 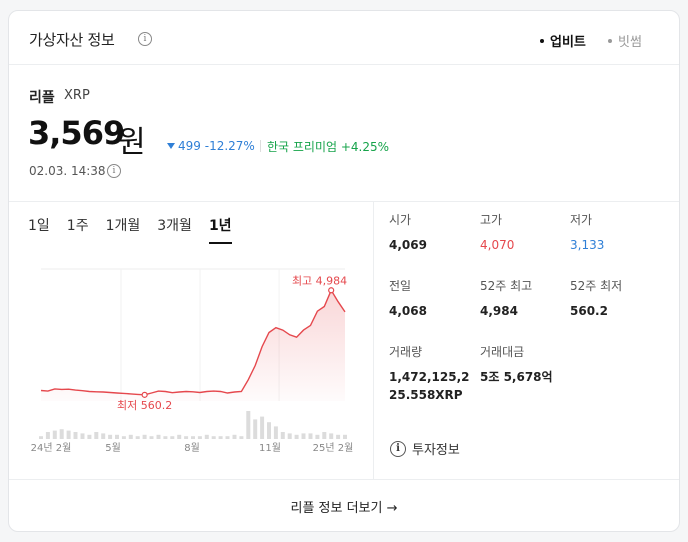 I want to click on more-info-link: 리플 정보 더보기 →, so click(x=344, y=505).